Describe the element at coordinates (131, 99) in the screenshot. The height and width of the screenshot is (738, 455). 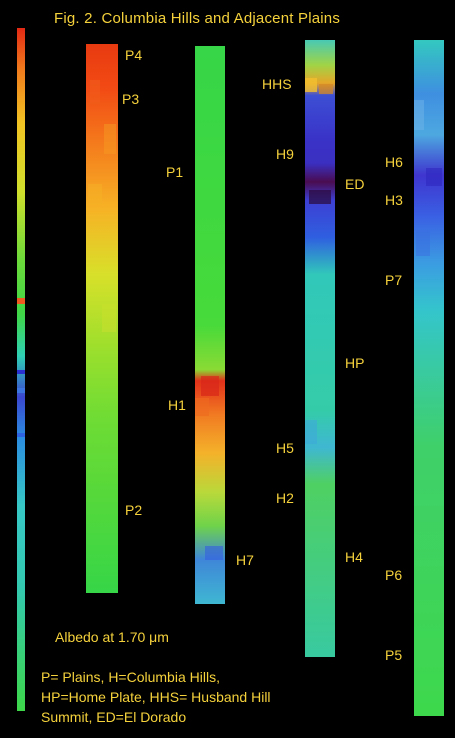
I see `label-p3: P3` at that location.